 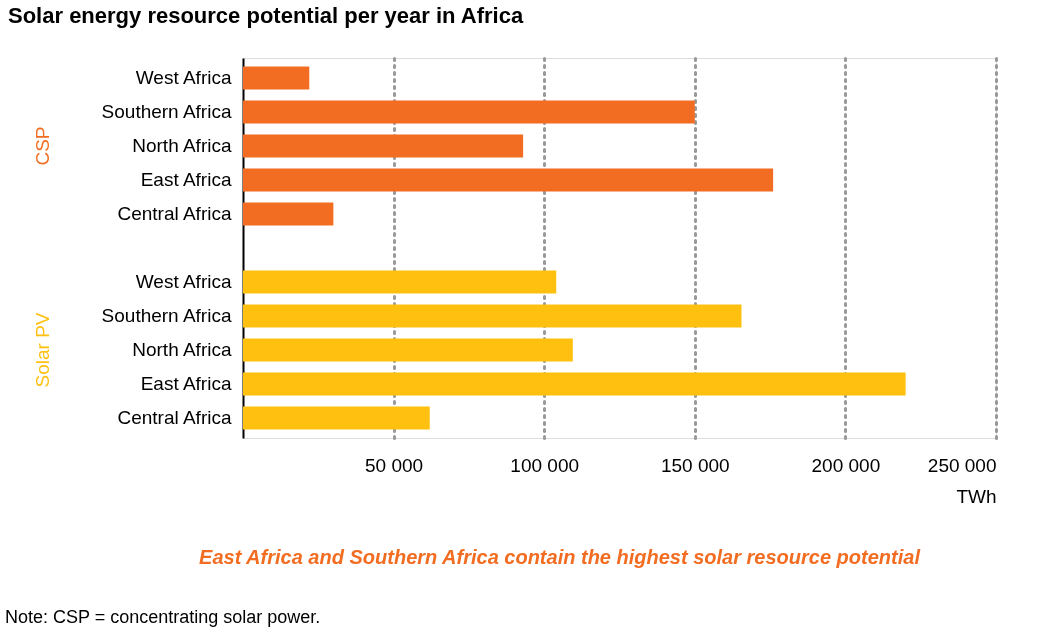 I want to click on text: East Africa and Southern Africa contain the highest solar resource potential, so click(x=560, y=557).